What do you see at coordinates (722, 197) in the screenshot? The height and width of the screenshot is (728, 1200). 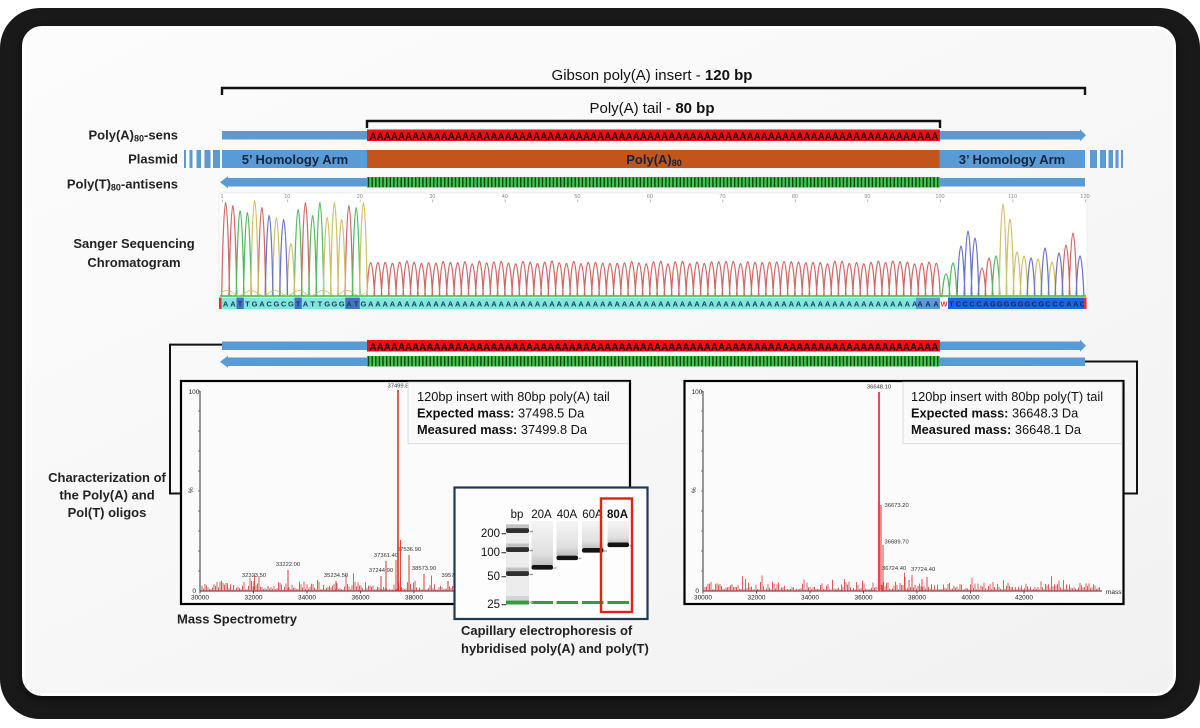 I see `svg-text: 70` at bounding box center [722, 197].